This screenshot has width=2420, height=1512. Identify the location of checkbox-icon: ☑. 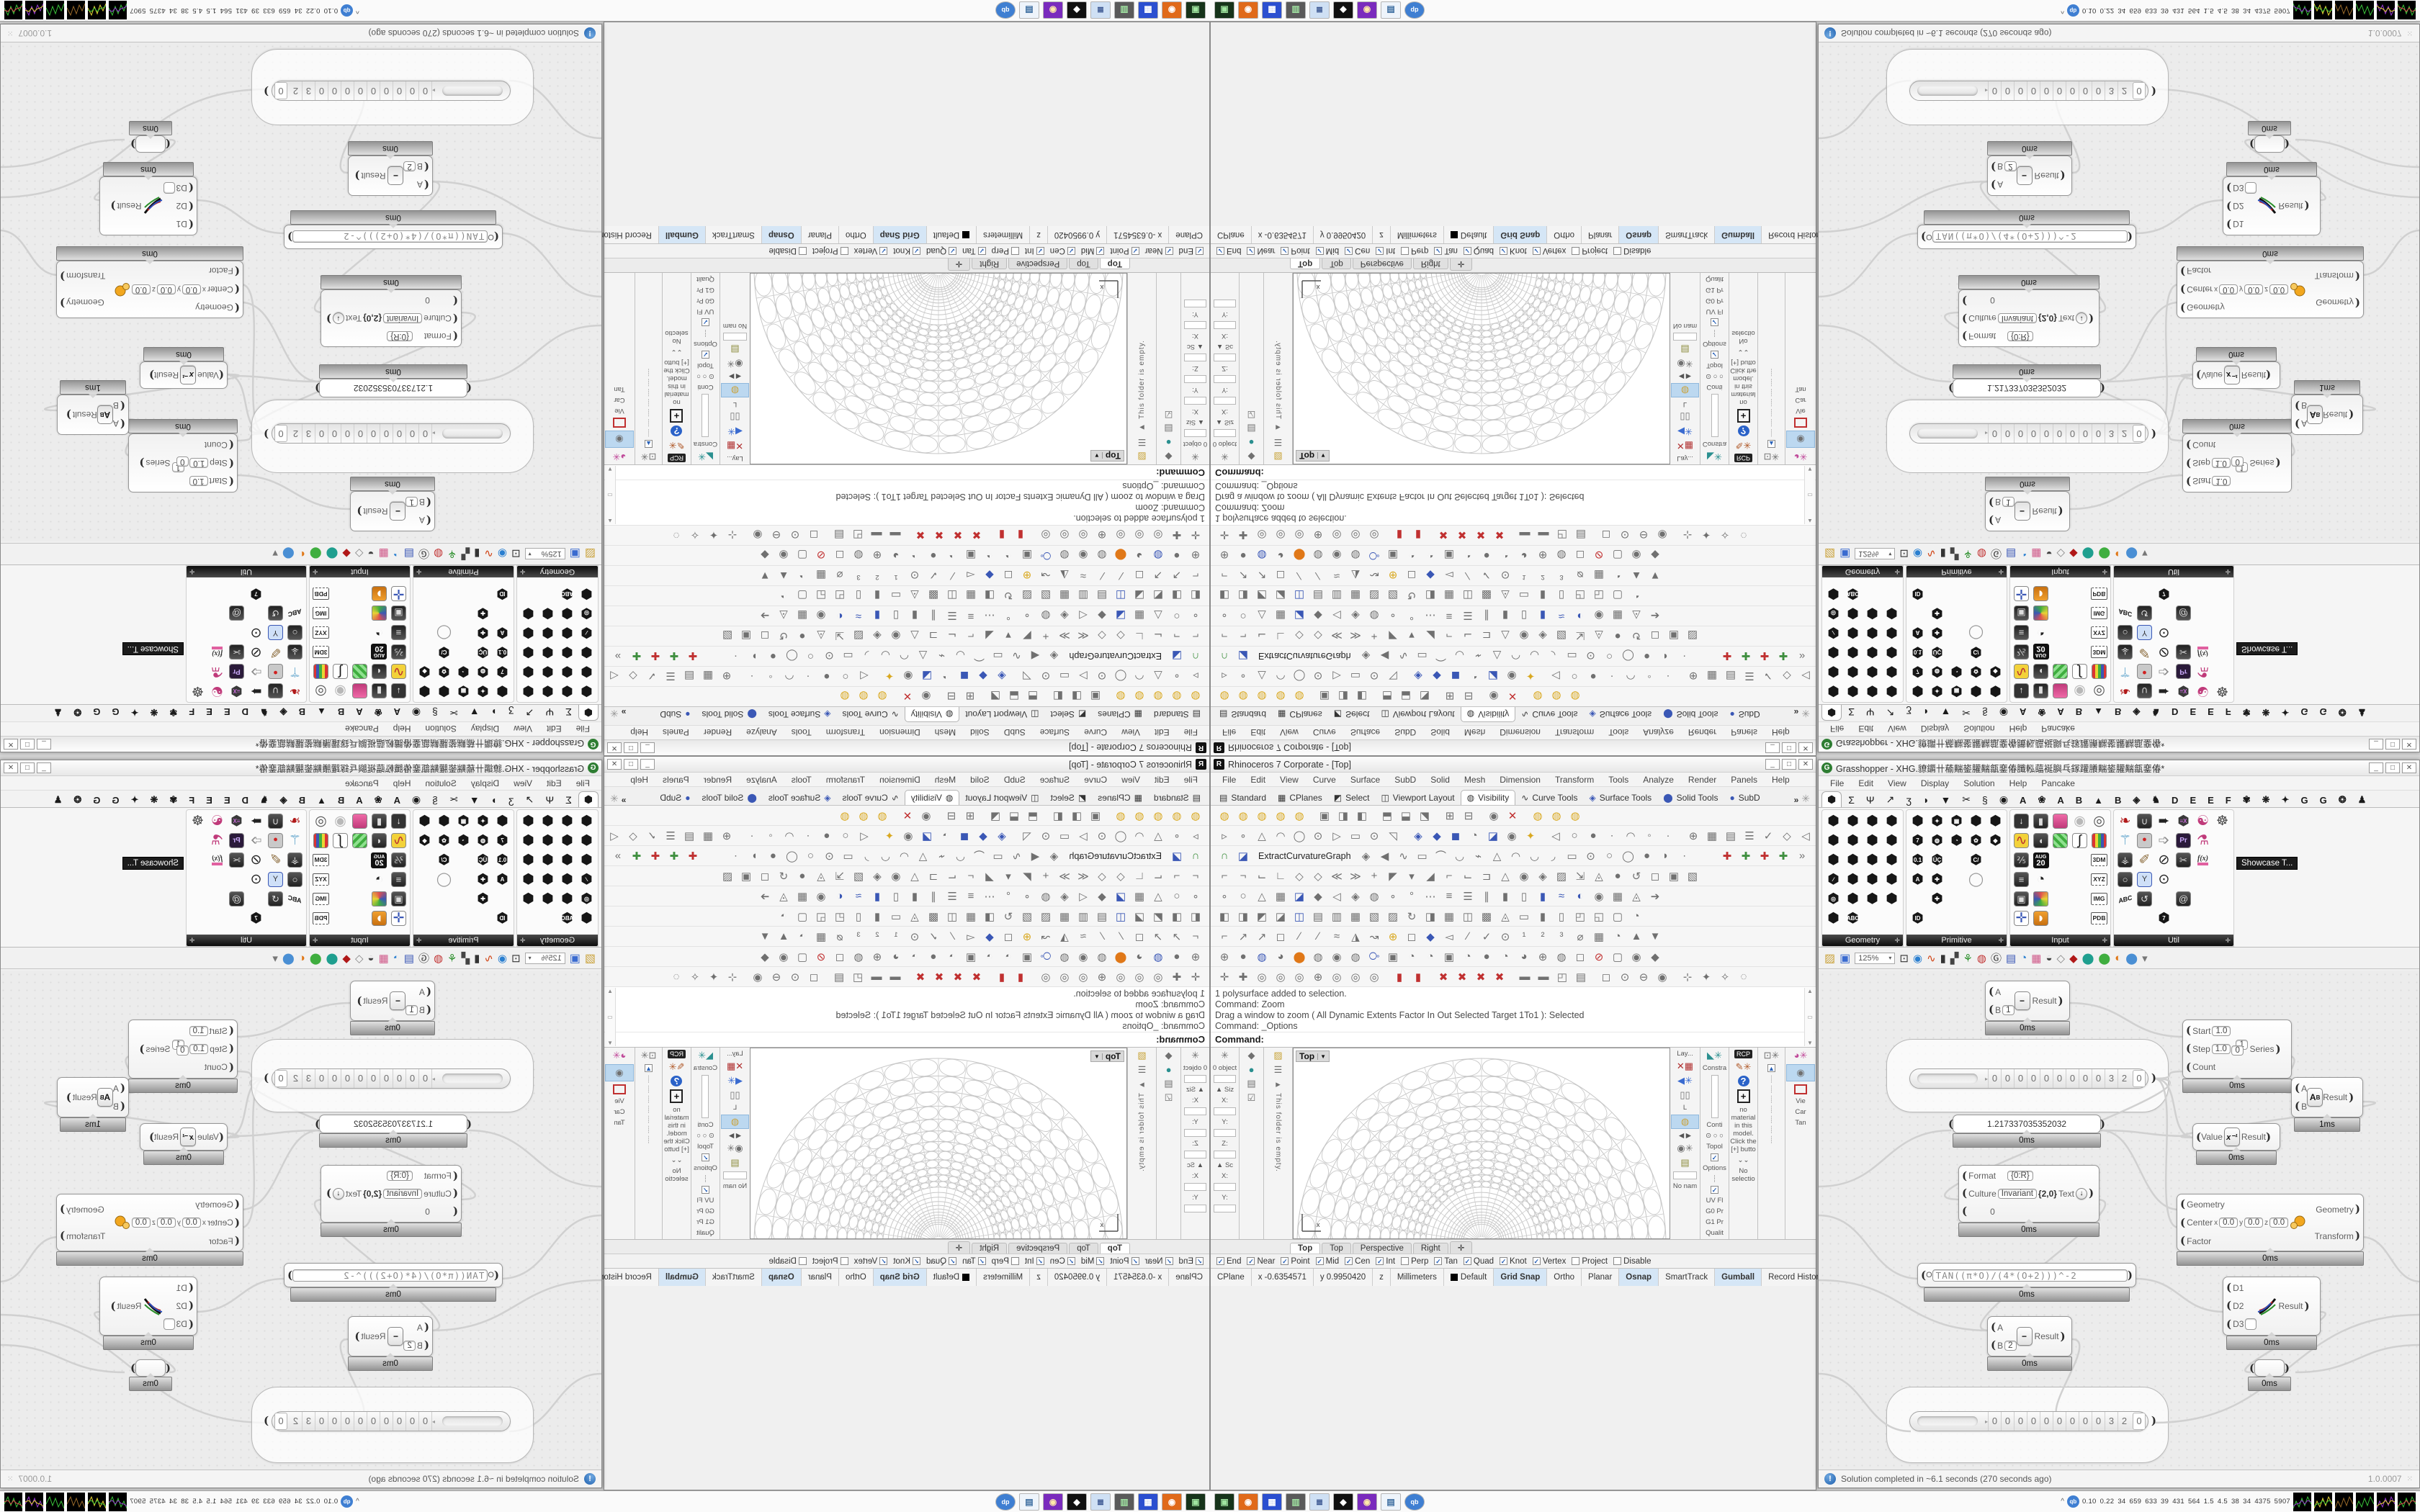
(1168, 1097).